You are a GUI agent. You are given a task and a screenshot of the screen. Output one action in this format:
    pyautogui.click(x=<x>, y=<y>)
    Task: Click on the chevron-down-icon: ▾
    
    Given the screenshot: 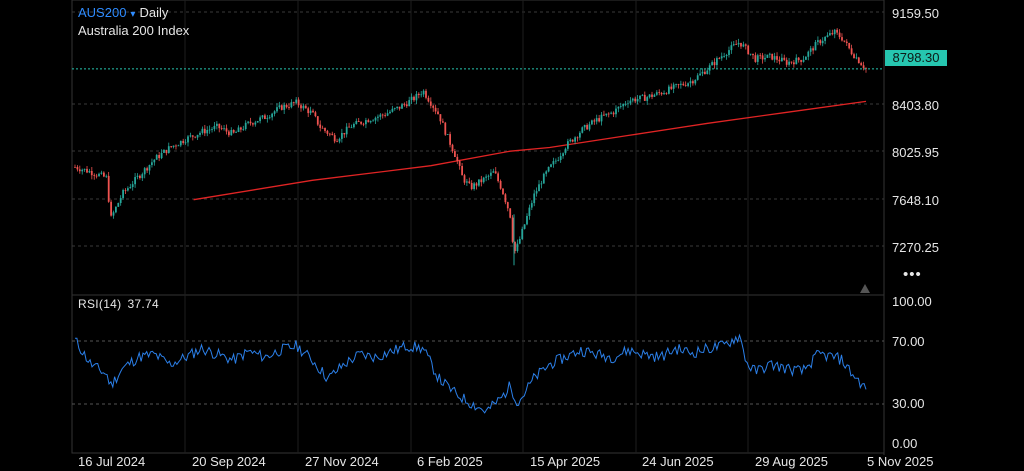 What is the action you would take?
    pyautogui.click(x=133, y=14)
    